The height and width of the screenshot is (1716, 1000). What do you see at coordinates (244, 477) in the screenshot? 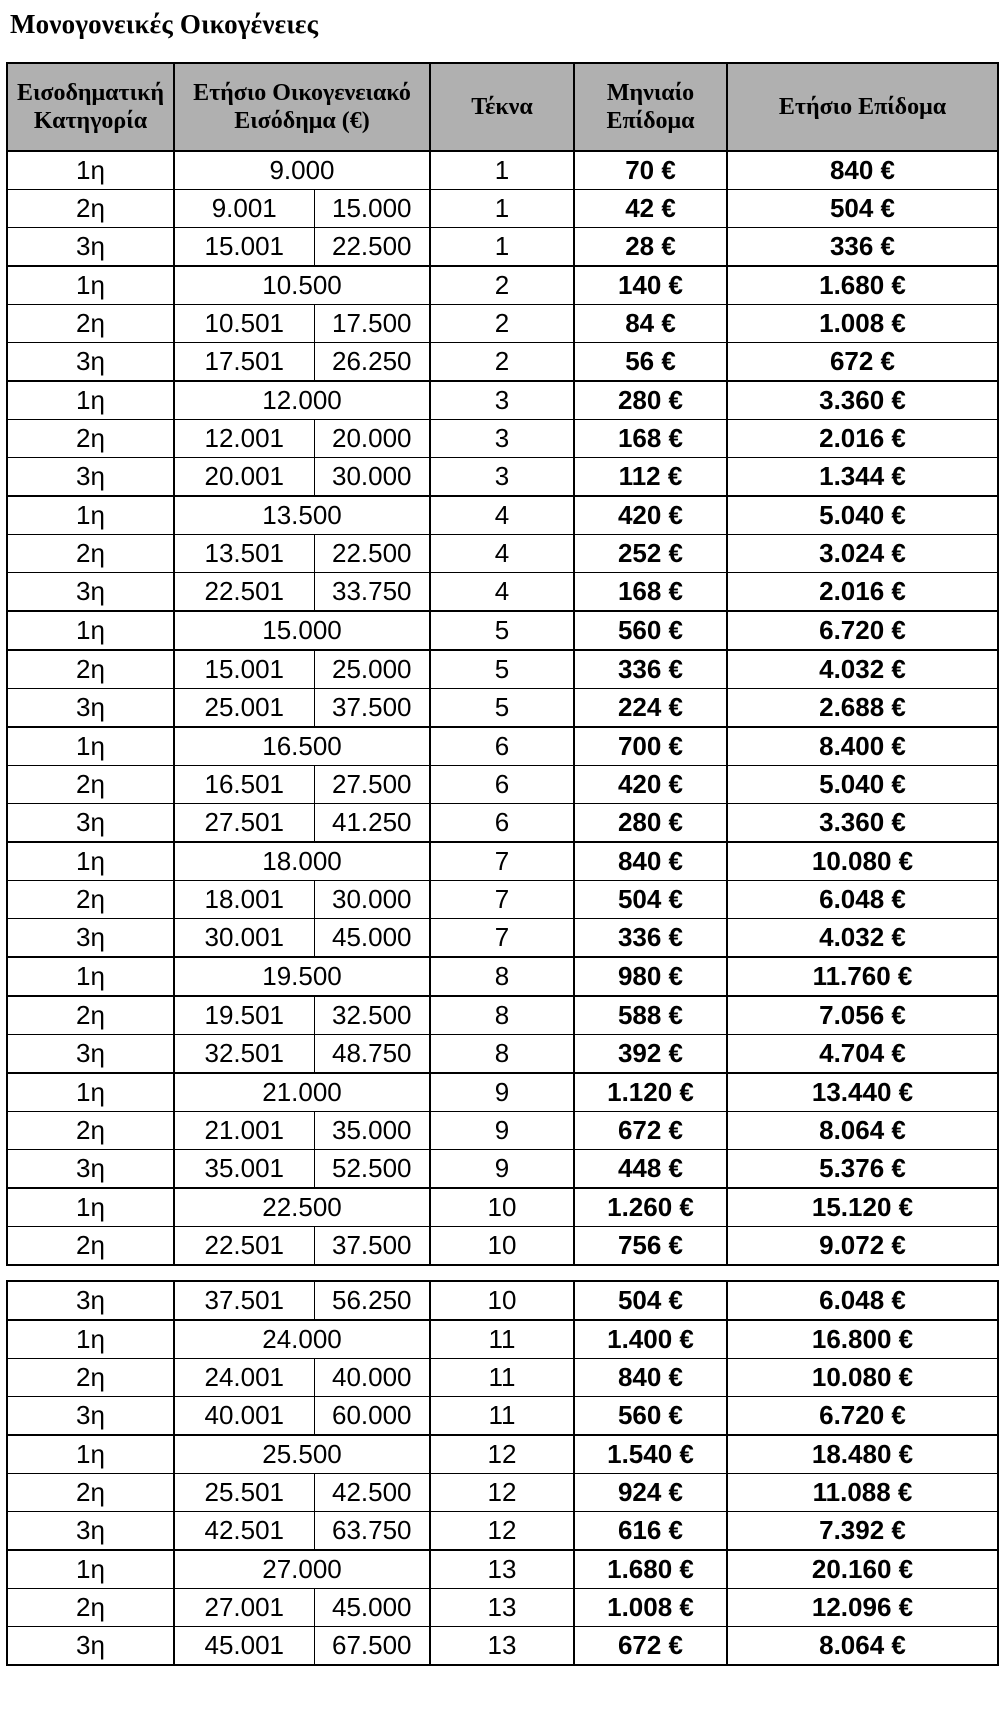
I see `income-from-cell: 20.001` at bounding box center [244, 477].